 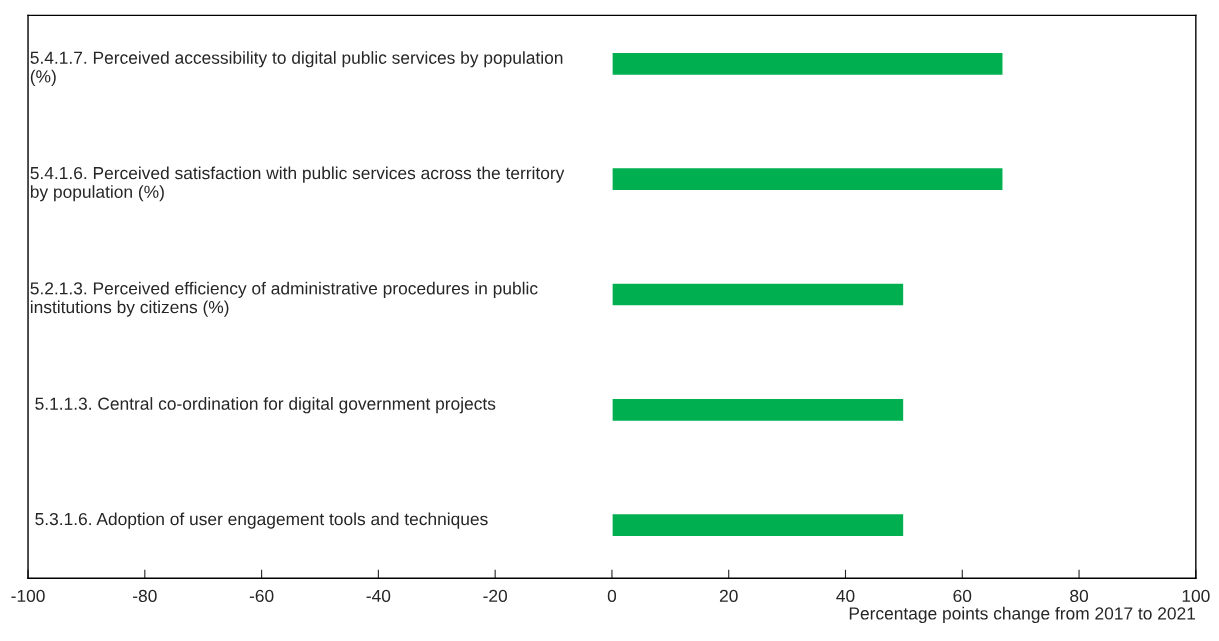 I want to click on x-tick-label: 80, so click(x=1079, y=596).